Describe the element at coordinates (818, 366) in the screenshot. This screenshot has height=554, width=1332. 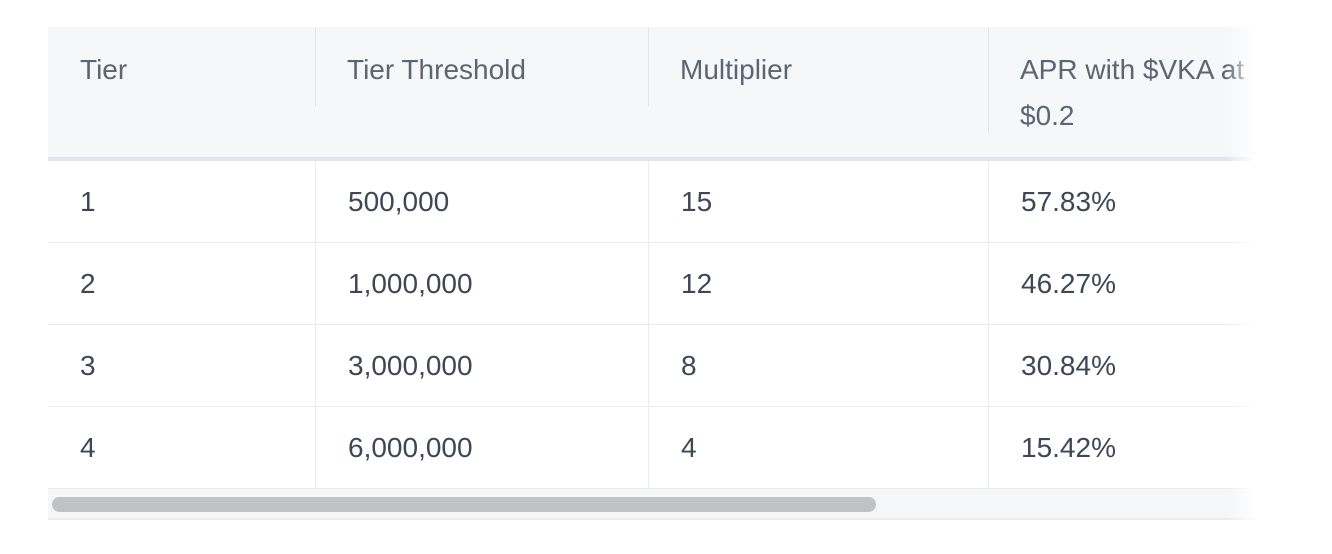
I see `cell-multiplier: 8` at that location.